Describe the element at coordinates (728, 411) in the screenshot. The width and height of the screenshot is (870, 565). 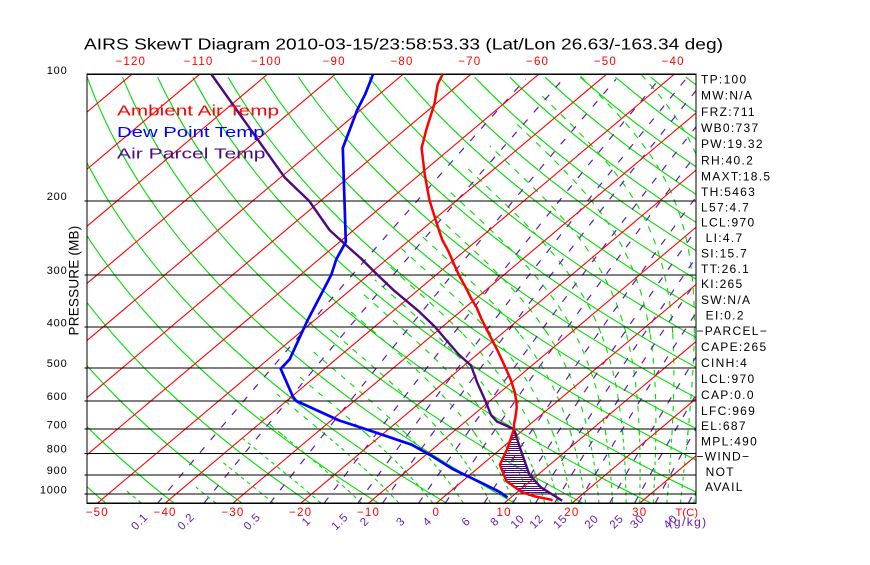
I see `svg-text: LFC:969` at that location.